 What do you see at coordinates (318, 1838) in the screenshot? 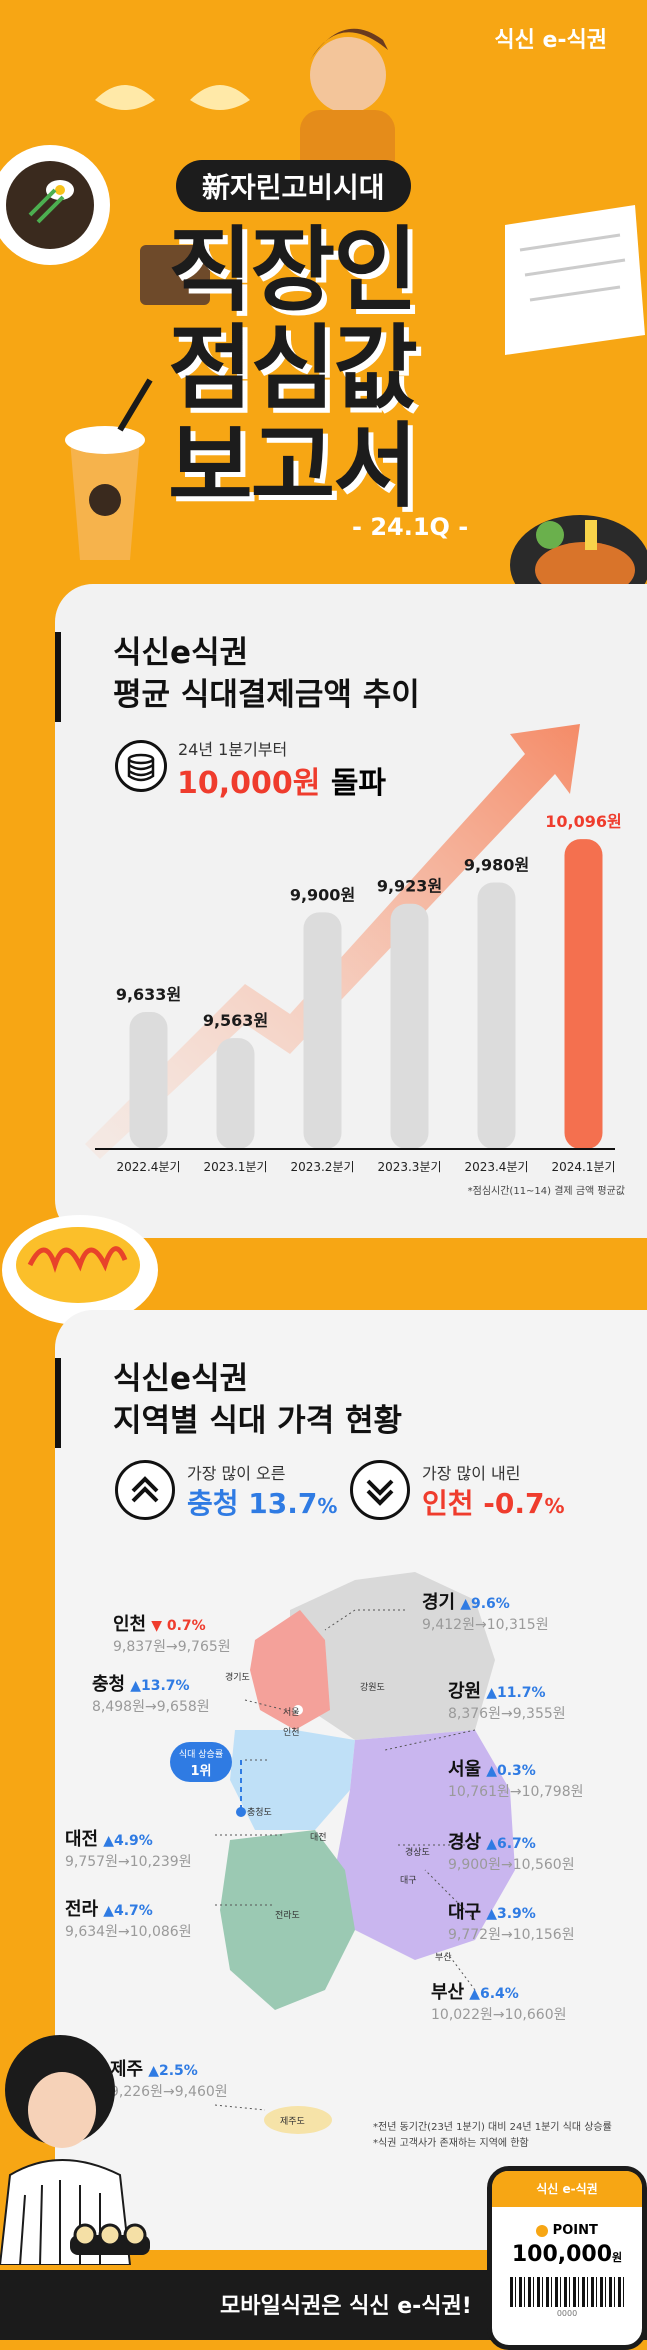
I see `map-label-daejeon: 대전` at bounding box center [318, 1838].